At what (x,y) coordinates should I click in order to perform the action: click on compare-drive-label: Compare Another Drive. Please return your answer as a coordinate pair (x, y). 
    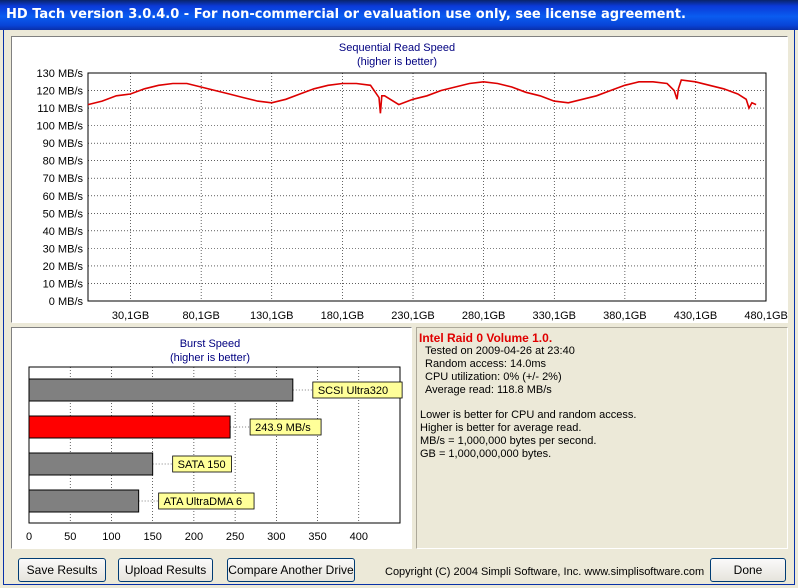
    Looking at the image, I should click on (291, 570).